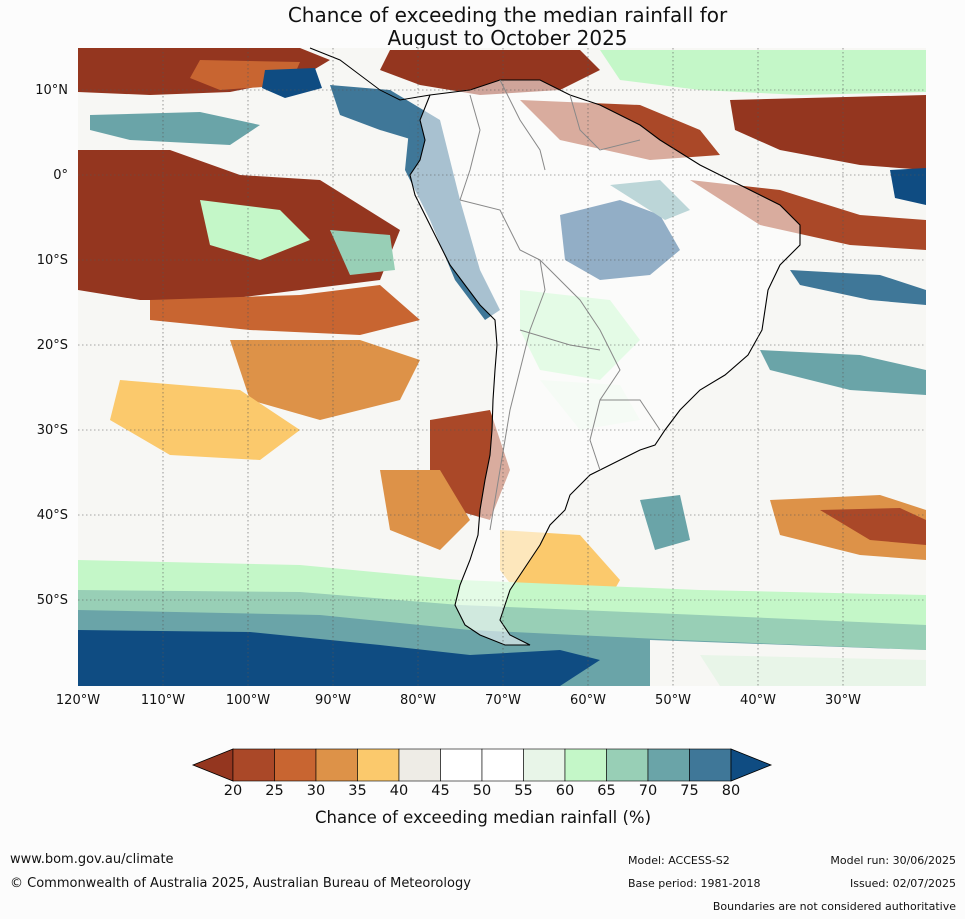 The height and width of the screenshot is (919, 965). What do you see at coordinates (333, 700) in the screenshot?
I see `lon-label-90w: 90°W` at bounding box center [333, 700].